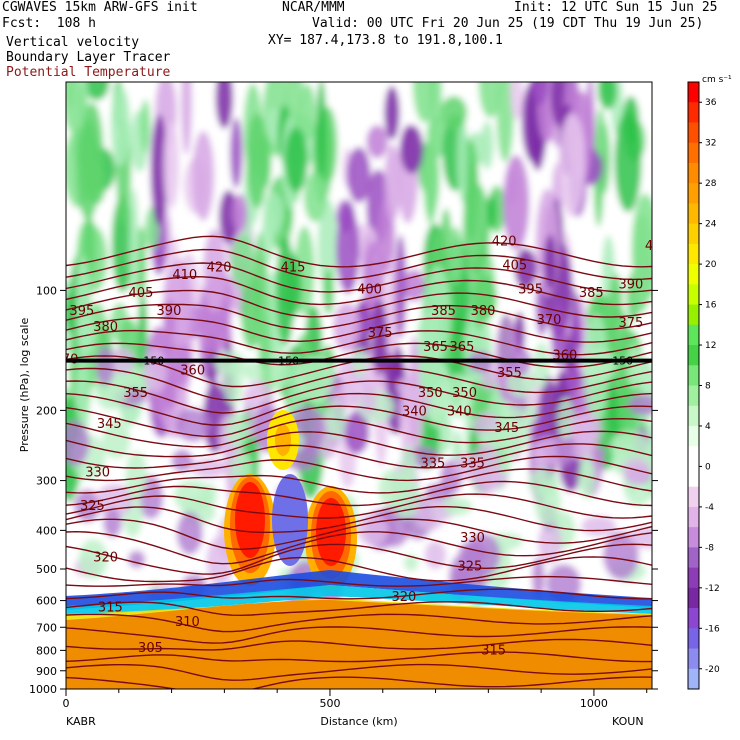 Image resolution: width=740 pixels, height=740 pixels. I want to click on colorbar-label: 16, so click(711, 306).